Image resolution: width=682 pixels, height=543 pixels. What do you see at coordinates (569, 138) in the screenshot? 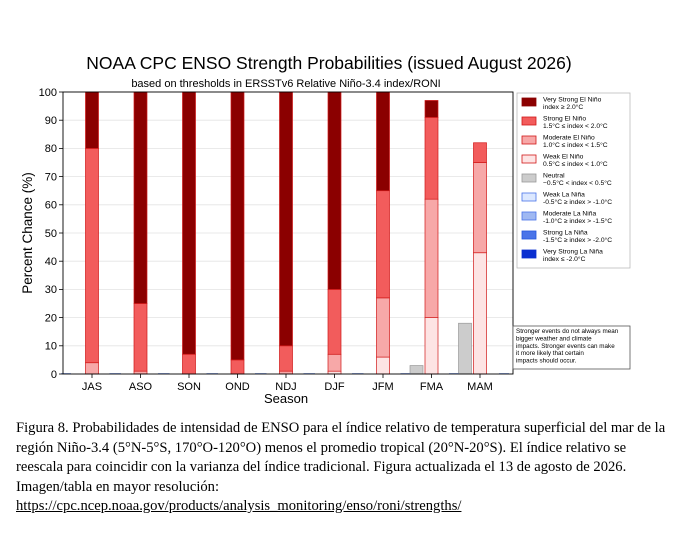
I see `legend-label: Moderate El Niño` at bounding box center [569, 138].